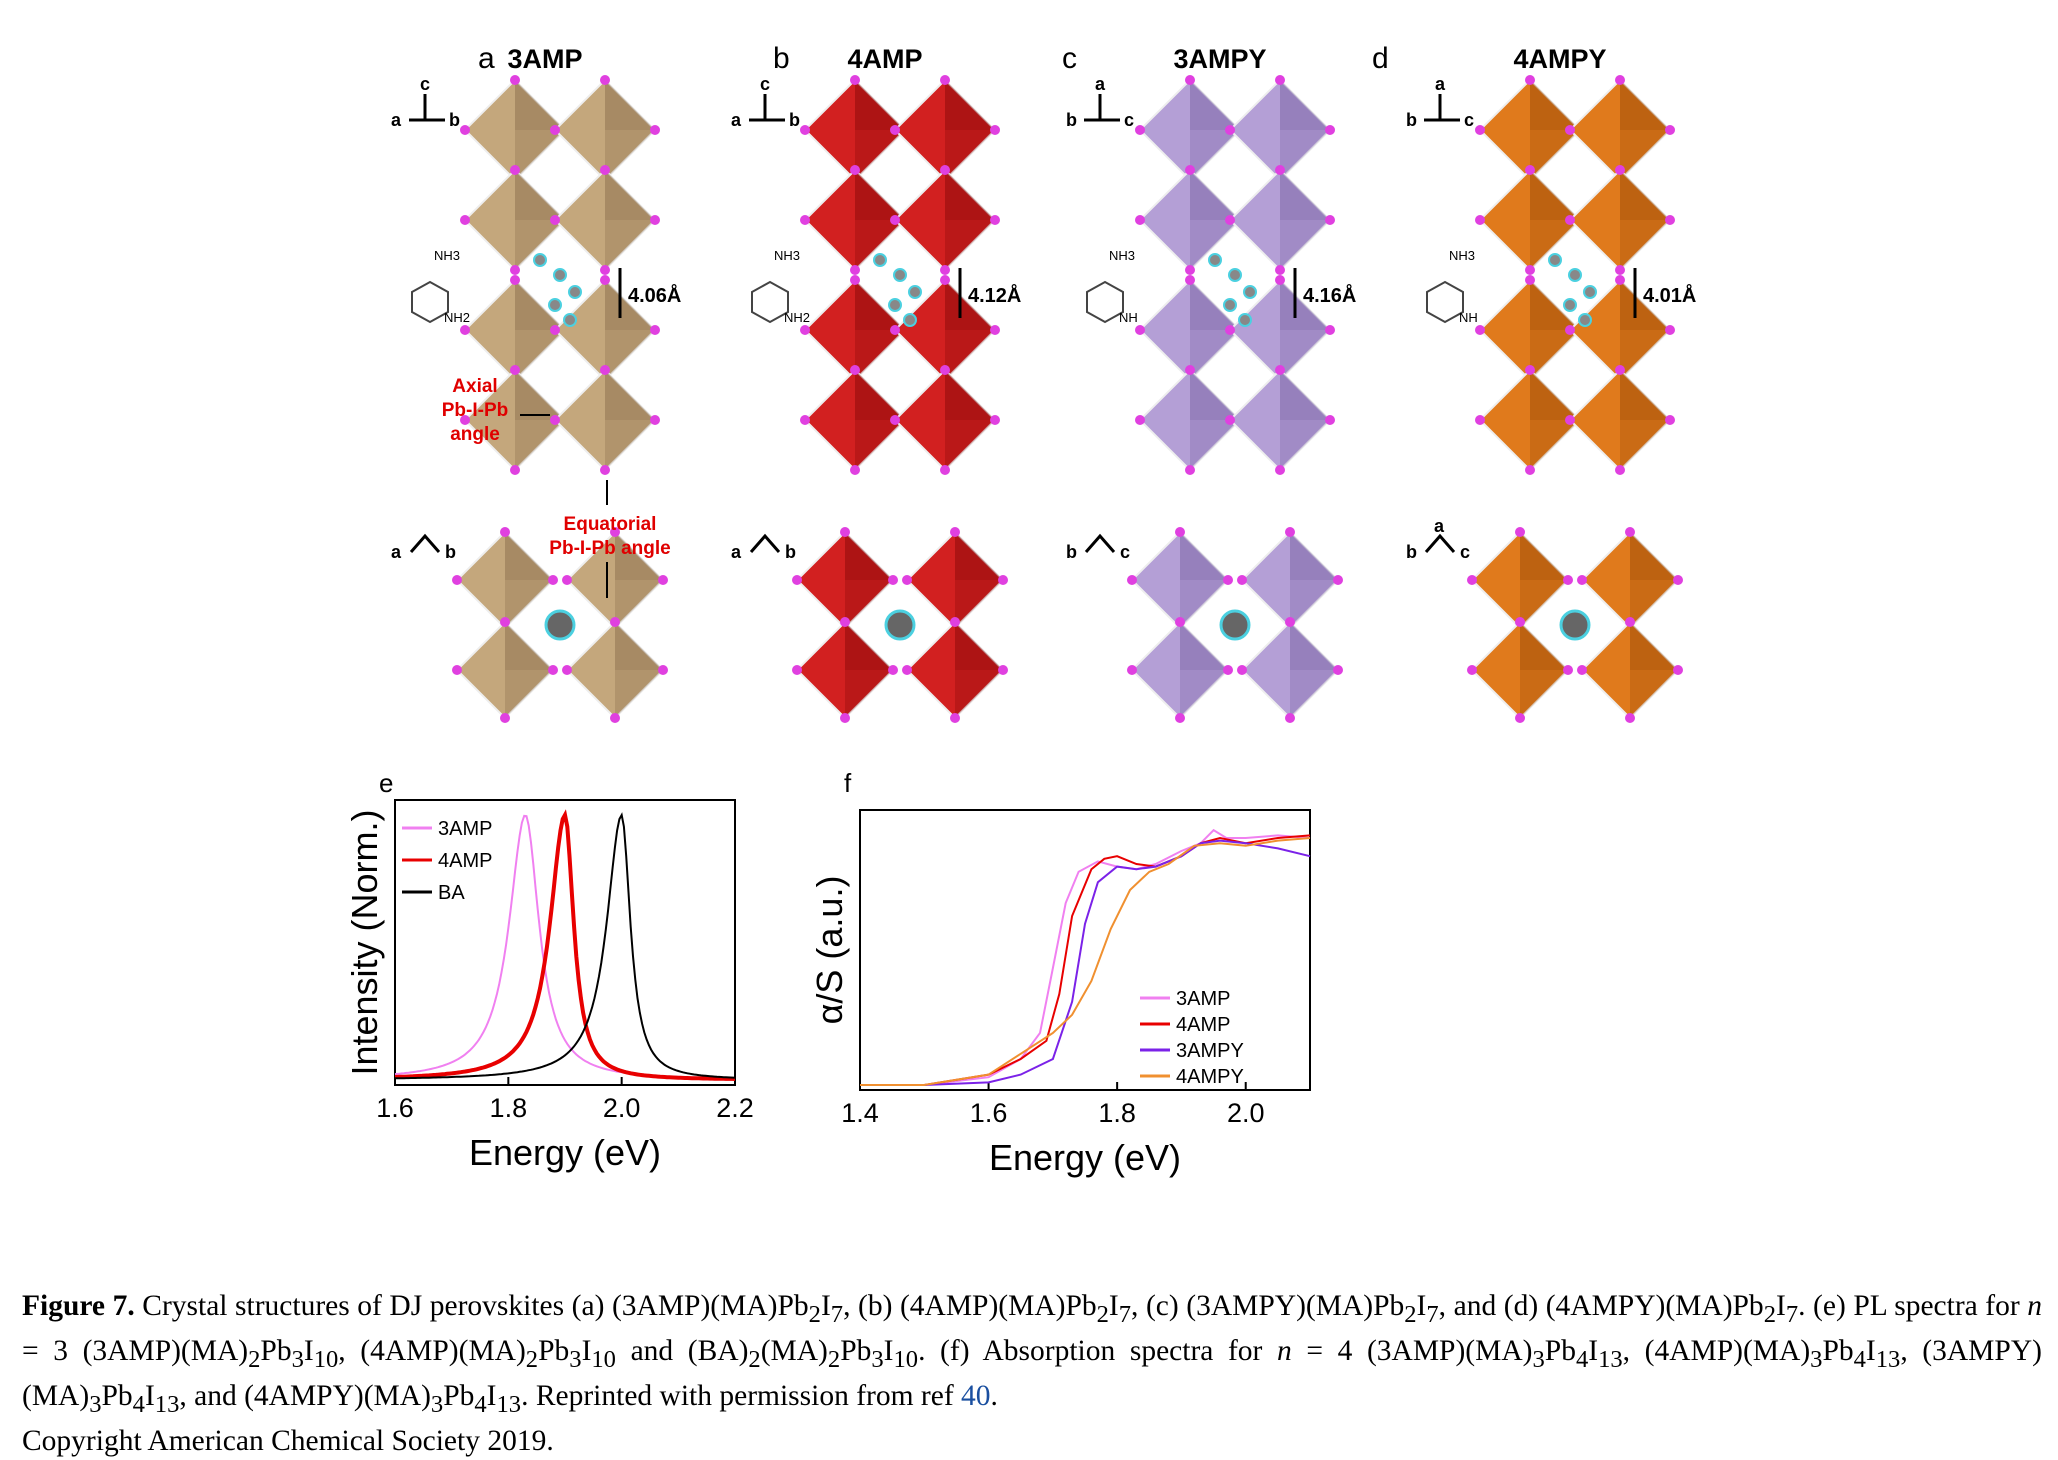  Describe the element at coordinates (830, 950) in the screenshot. I see `y-axis-label: α/S (a.u.)` at that location.